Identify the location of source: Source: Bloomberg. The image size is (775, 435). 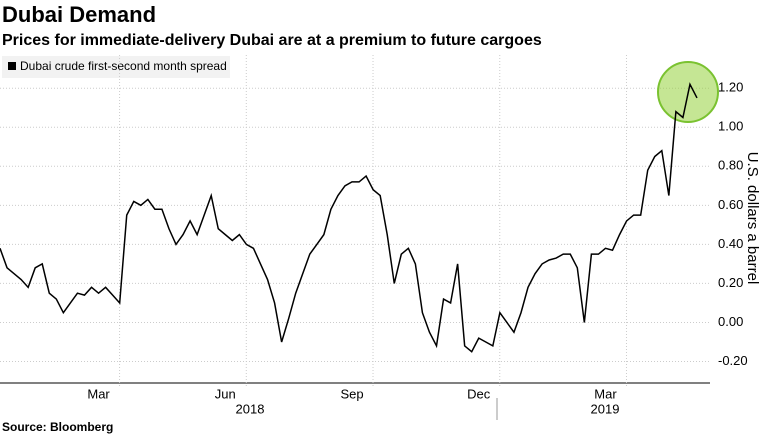
(57, 427).